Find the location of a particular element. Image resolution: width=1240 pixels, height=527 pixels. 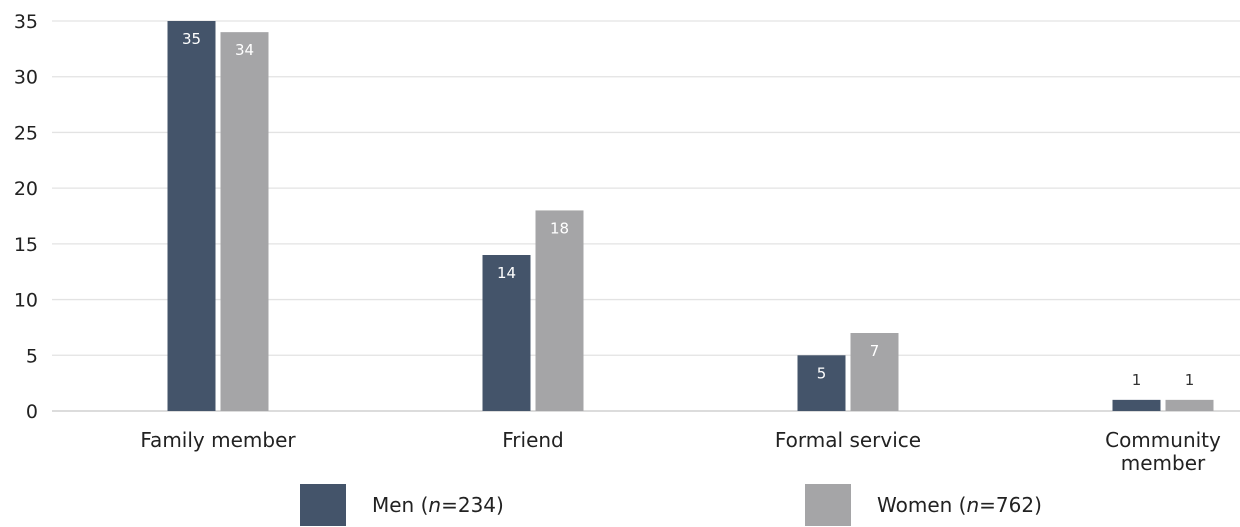

data-label: 14 is located at coordinates (506, 273).